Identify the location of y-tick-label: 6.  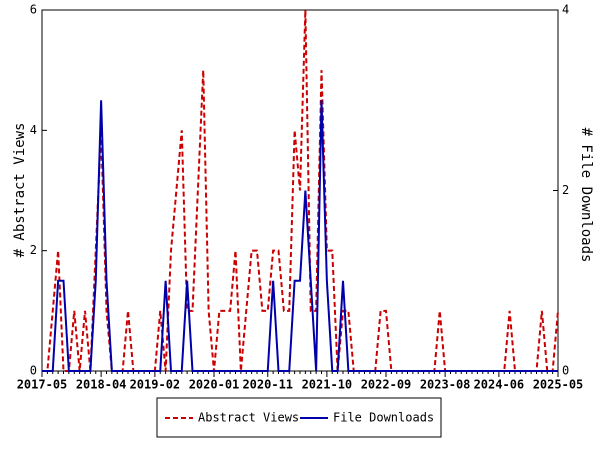
(33, 10).